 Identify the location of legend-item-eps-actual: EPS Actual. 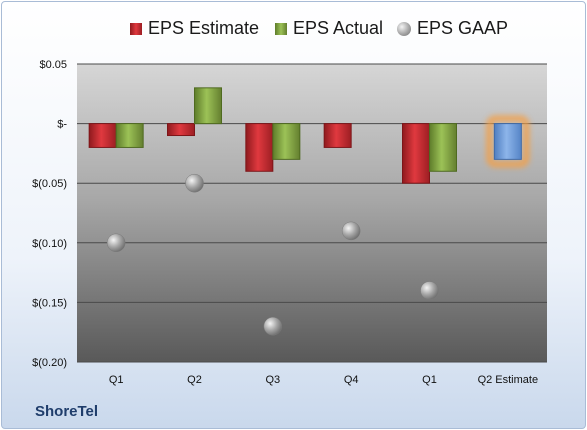
(329, 28).